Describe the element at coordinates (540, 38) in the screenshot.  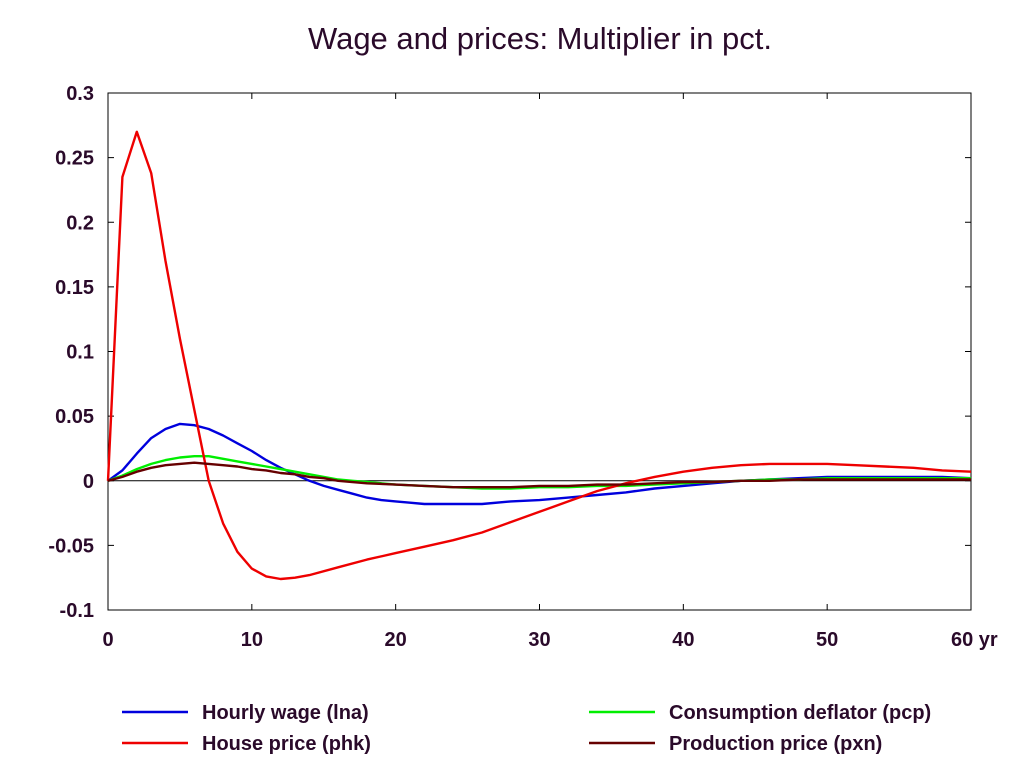
I see `chart-title: Wage and prices: Multiplier in pct.` at that location.